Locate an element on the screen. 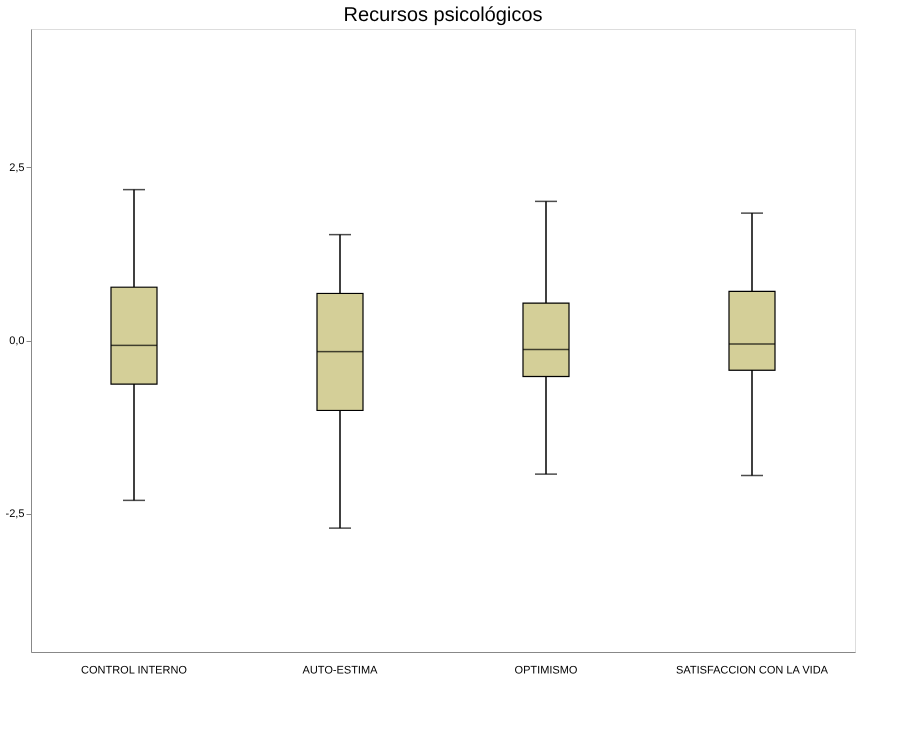 This screenshot has height=738, width=924. y-tick-label: -2,5 is located at coordinates (15, 514).